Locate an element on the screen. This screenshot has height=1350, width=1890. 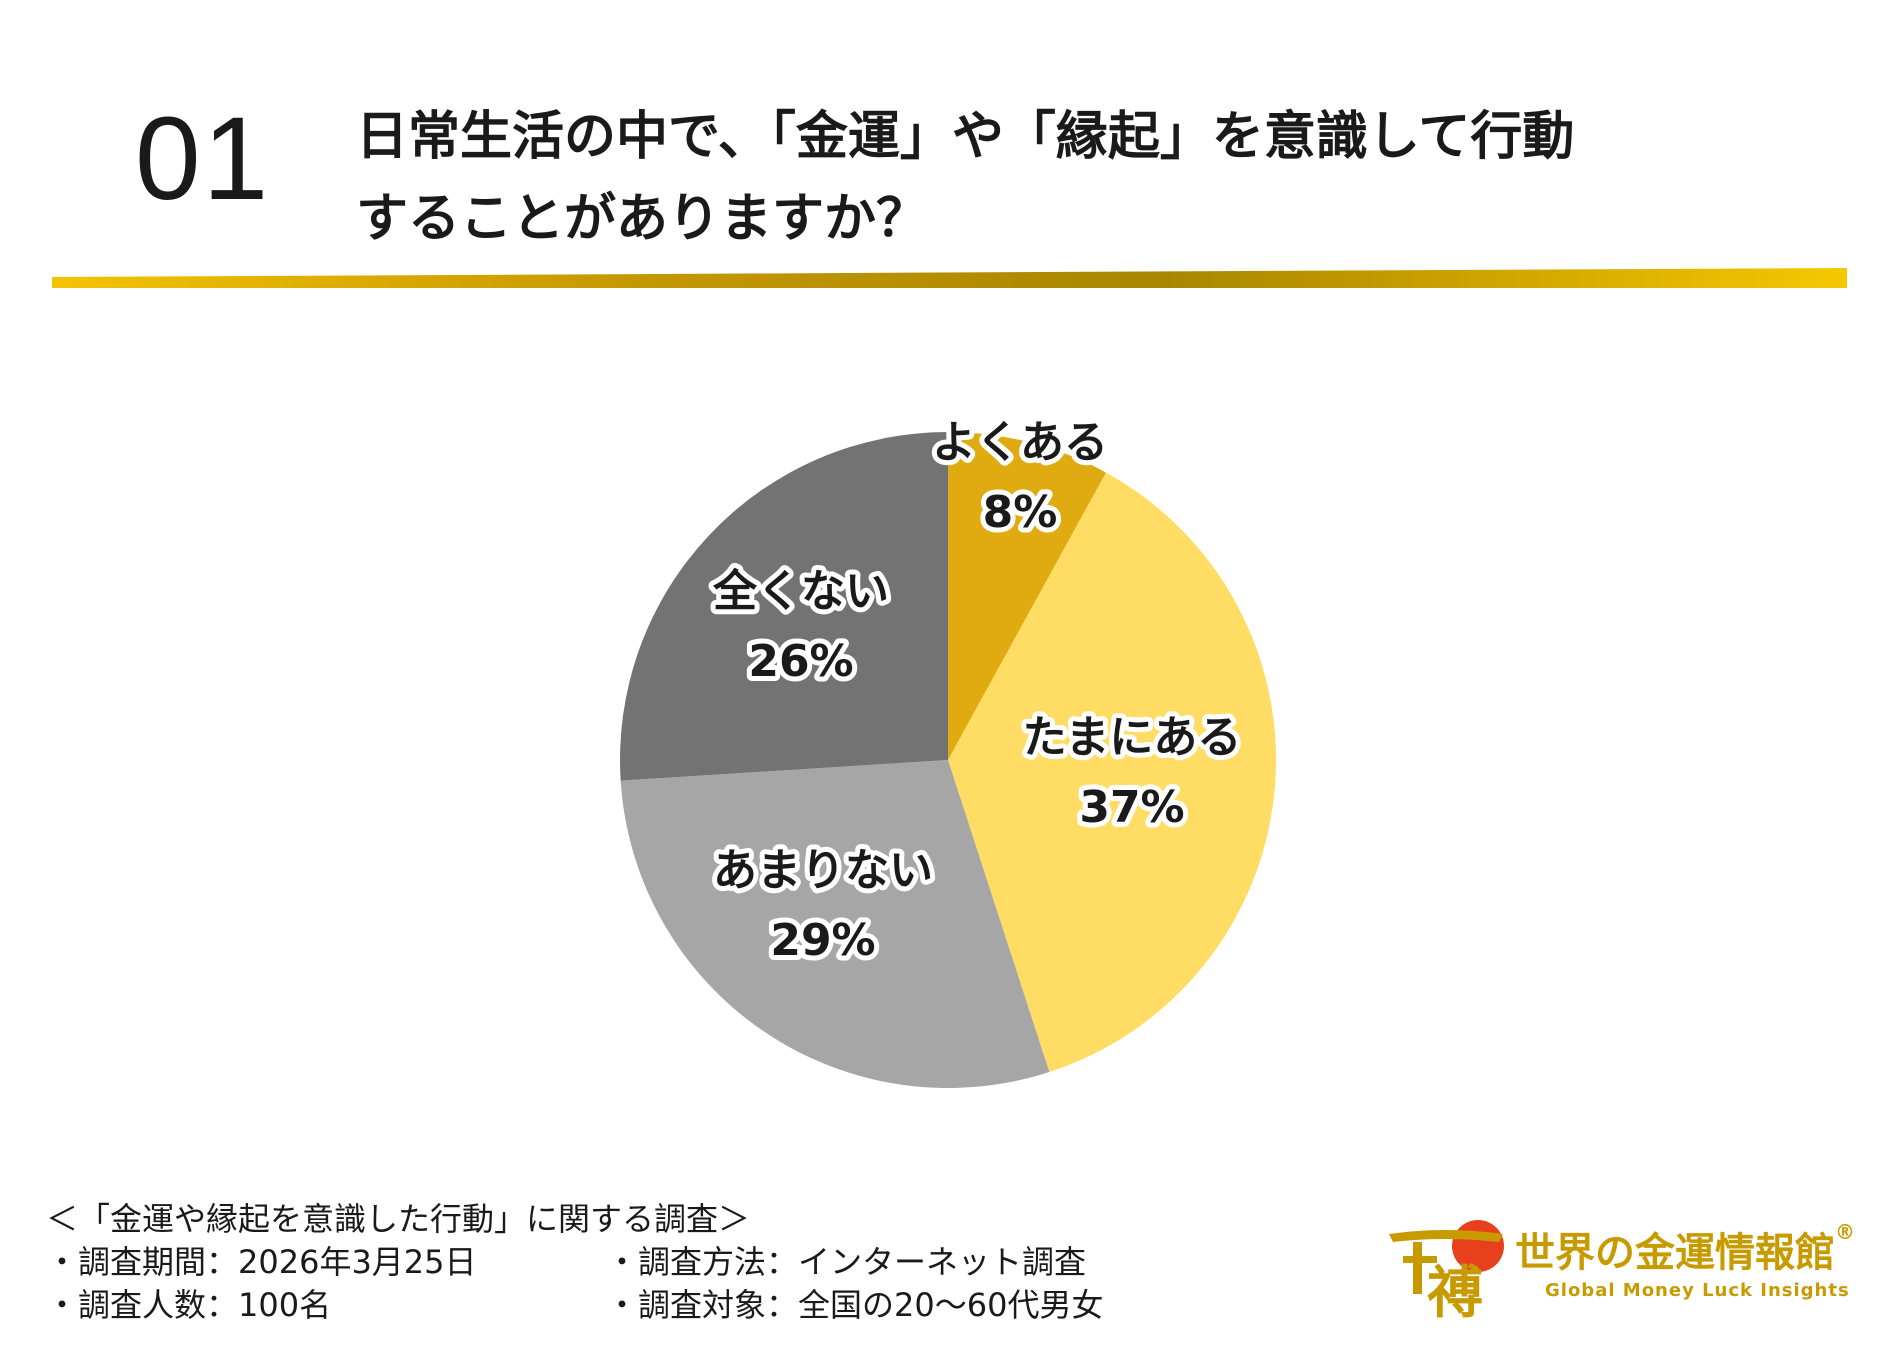
pie-slice-mattakunai is located at coordinates (784, 606).